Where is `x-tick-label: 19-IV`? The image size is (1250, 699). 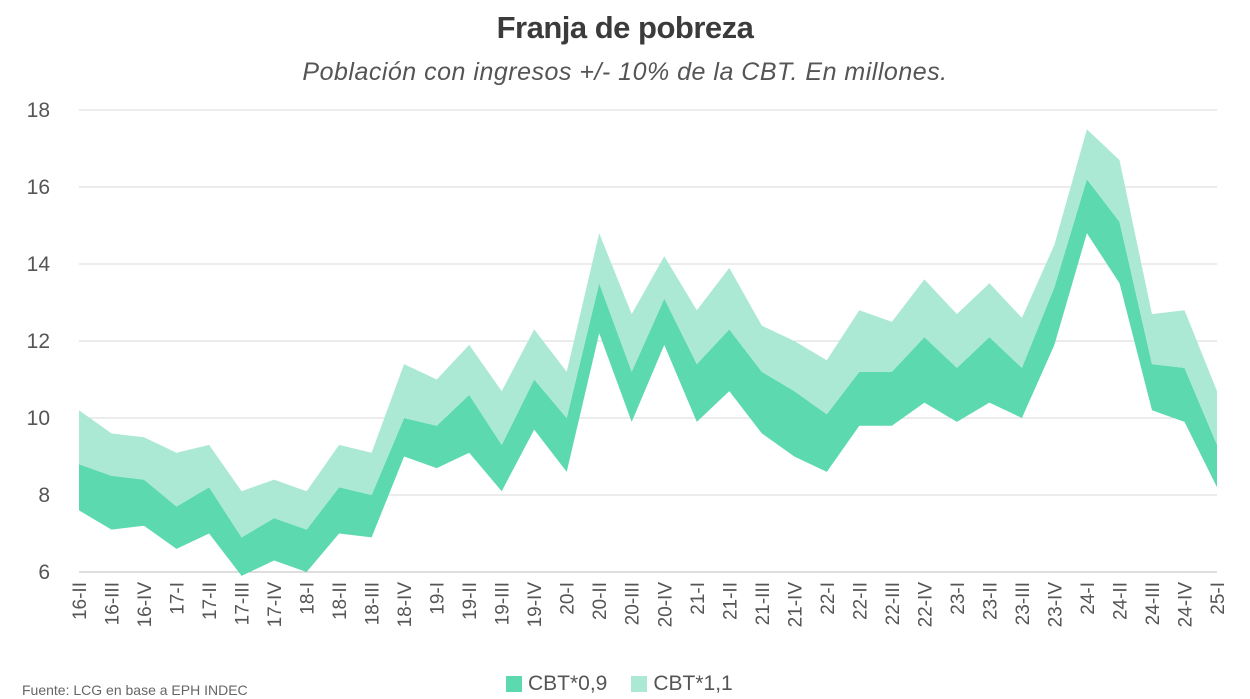
x-tick-label: 19-IV is located at coordinates (535, 605).